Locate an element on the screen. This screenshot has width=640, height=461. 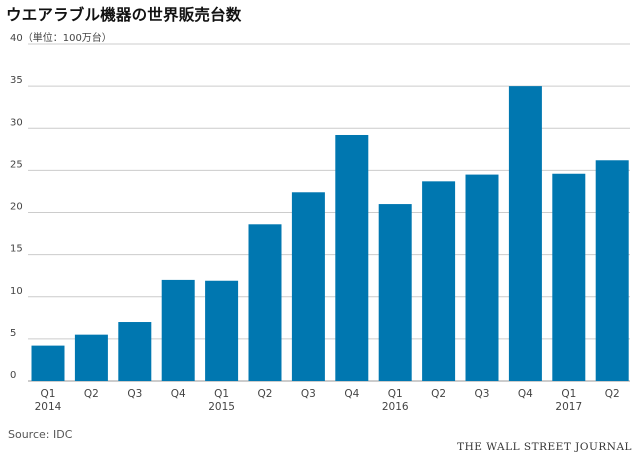
y-tick-label: 25 is located at coordinates (16, 164).